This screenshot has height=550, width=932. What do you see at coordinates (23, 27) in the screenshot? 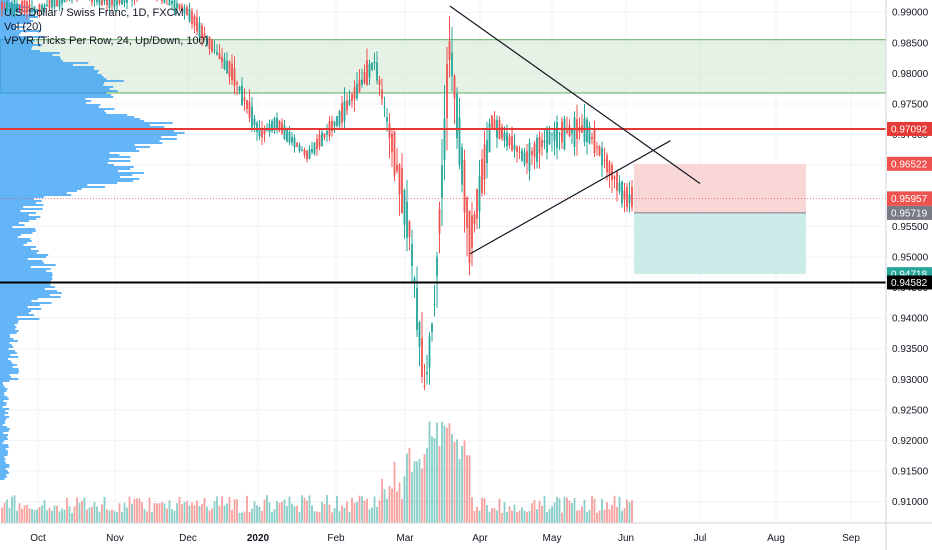
I see `volume-indicator-label: Vol (20)` at bounding box center [23, 27].